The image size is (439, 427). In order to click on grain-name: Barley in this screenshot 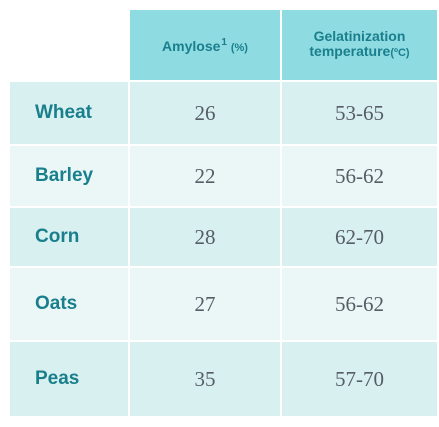, I will do `click(69, 176)`.